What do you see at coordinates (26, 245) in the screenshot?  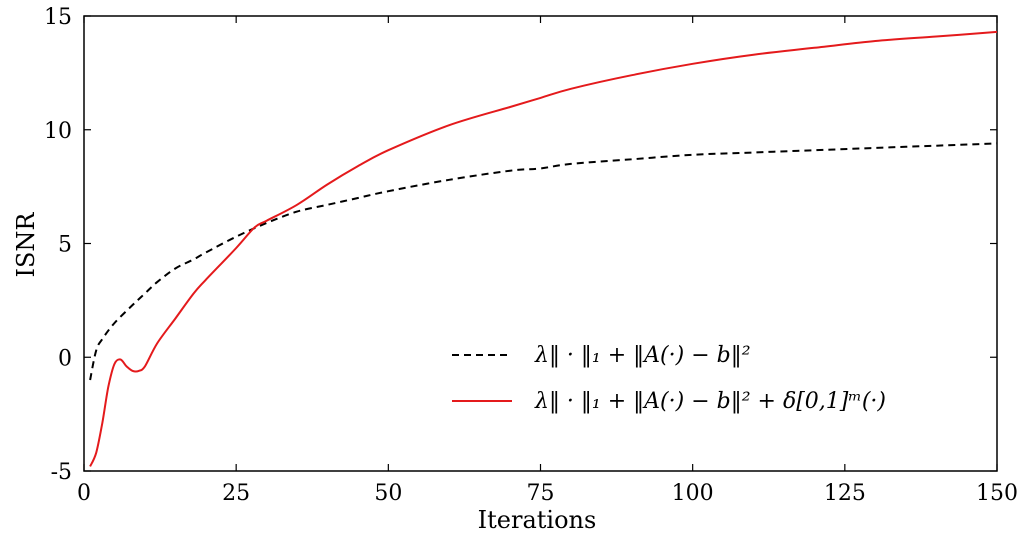 I see `y-axis-label: ISNR` at bounding box center [26, 245].